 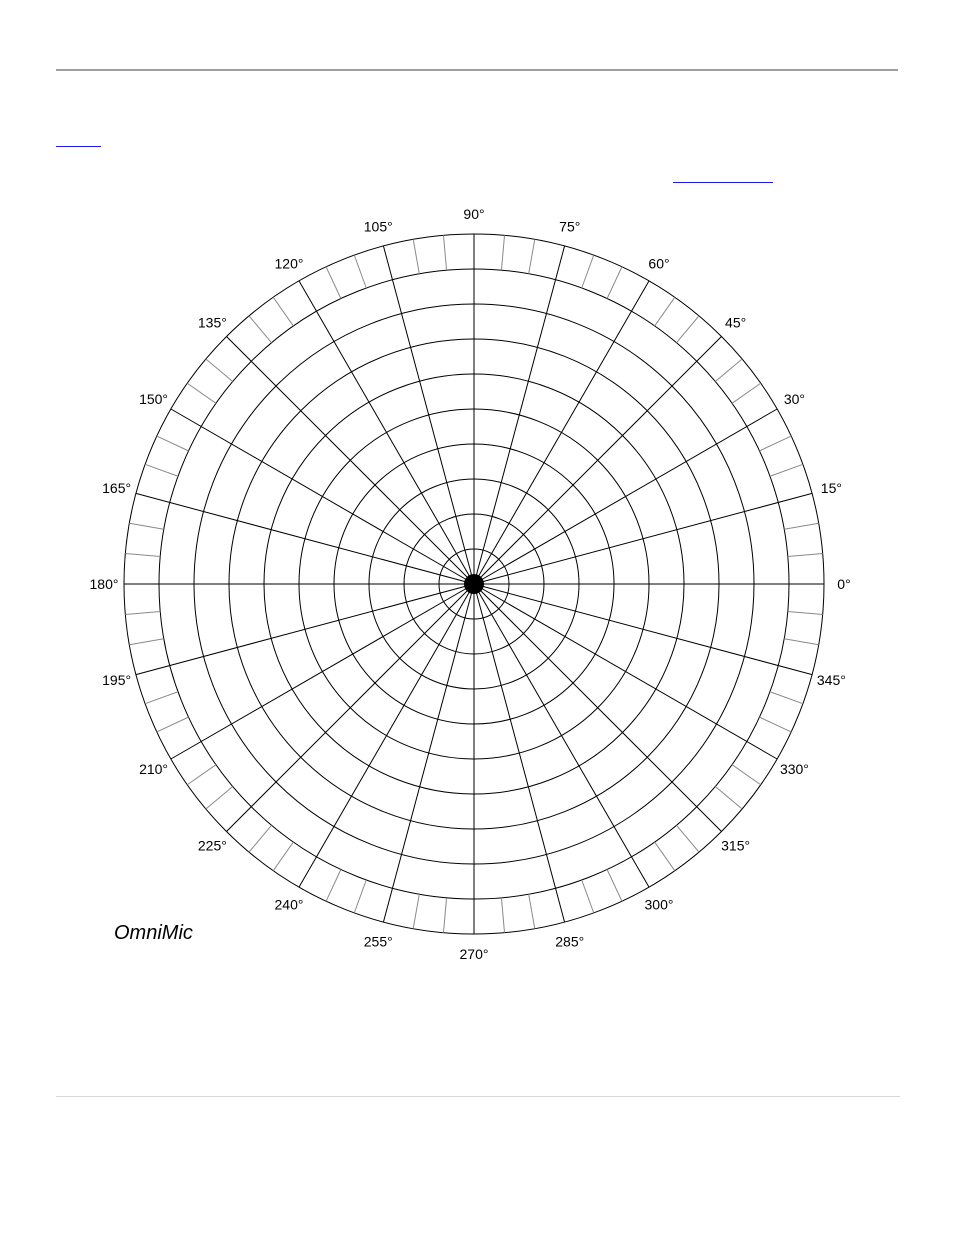 I want to click on link-underline-left, so click(x=78, y=146).